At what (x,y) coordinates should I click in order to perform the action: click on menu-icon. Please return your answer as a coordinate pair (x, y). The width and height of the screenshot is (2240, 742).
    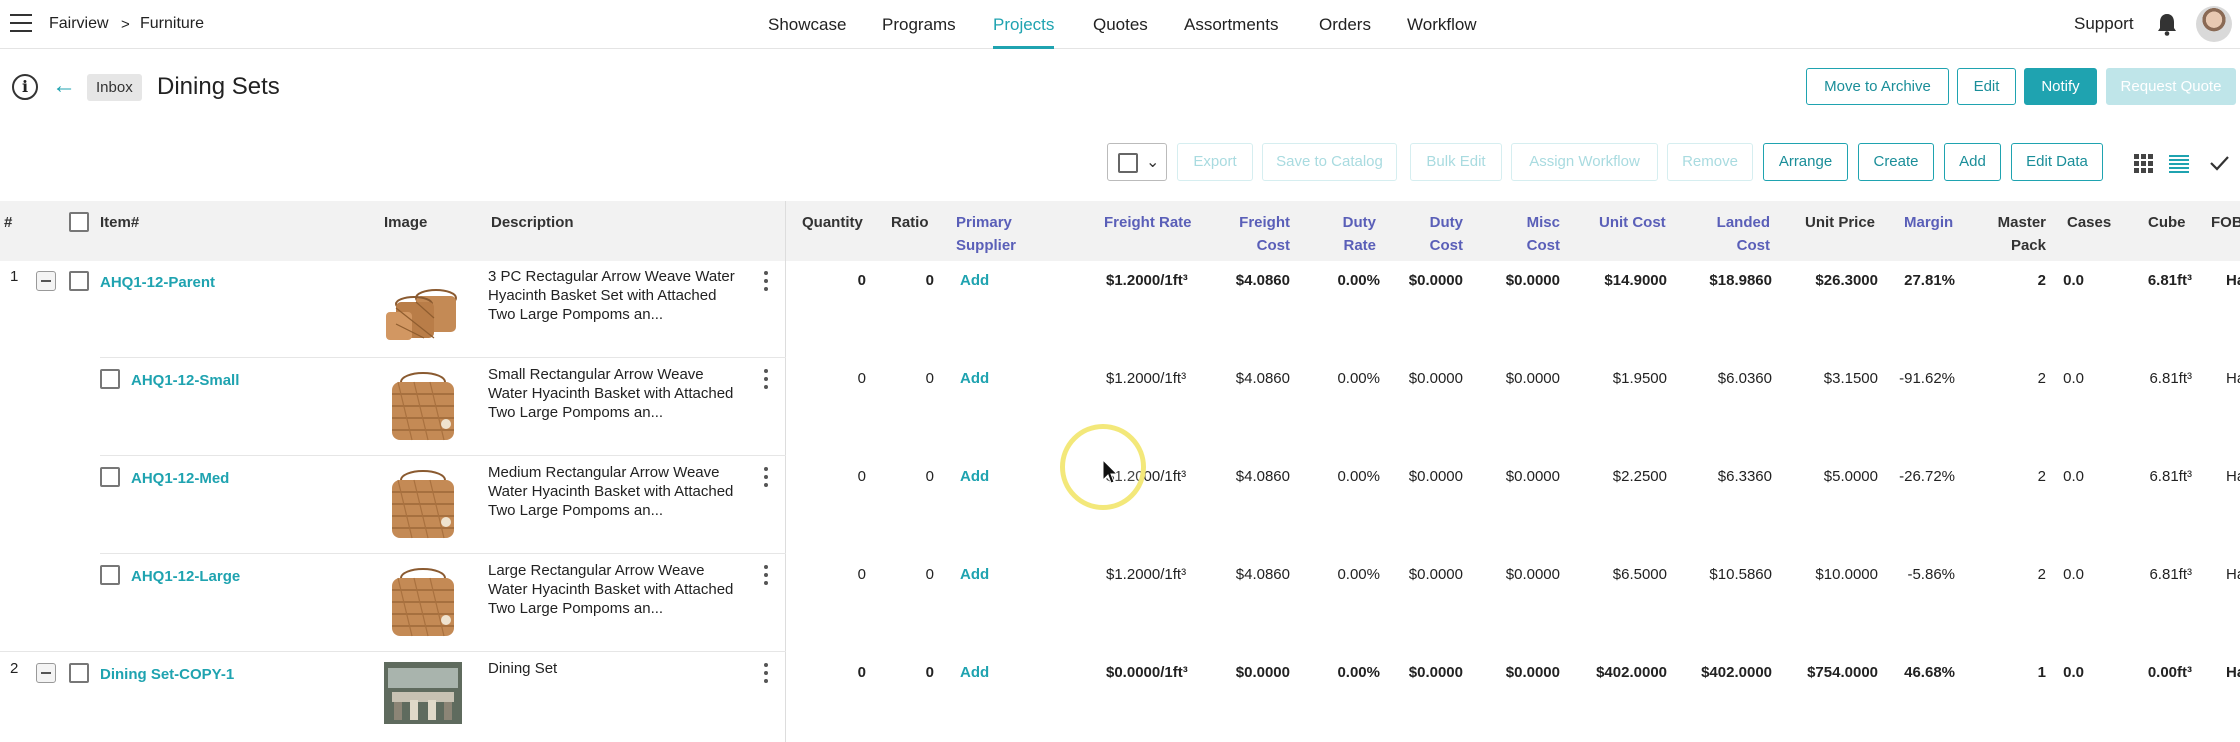
    Looking at the image, I should click on (22, 24).